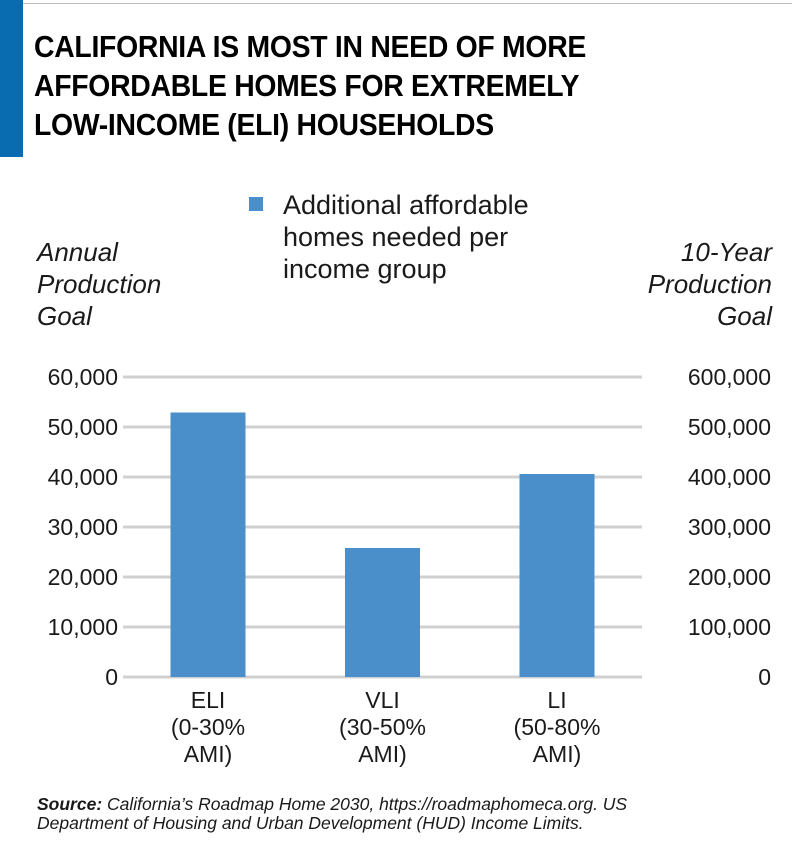 This screenshot has height=866, width=806. I want to click on accent-bar, so click(11, 78).